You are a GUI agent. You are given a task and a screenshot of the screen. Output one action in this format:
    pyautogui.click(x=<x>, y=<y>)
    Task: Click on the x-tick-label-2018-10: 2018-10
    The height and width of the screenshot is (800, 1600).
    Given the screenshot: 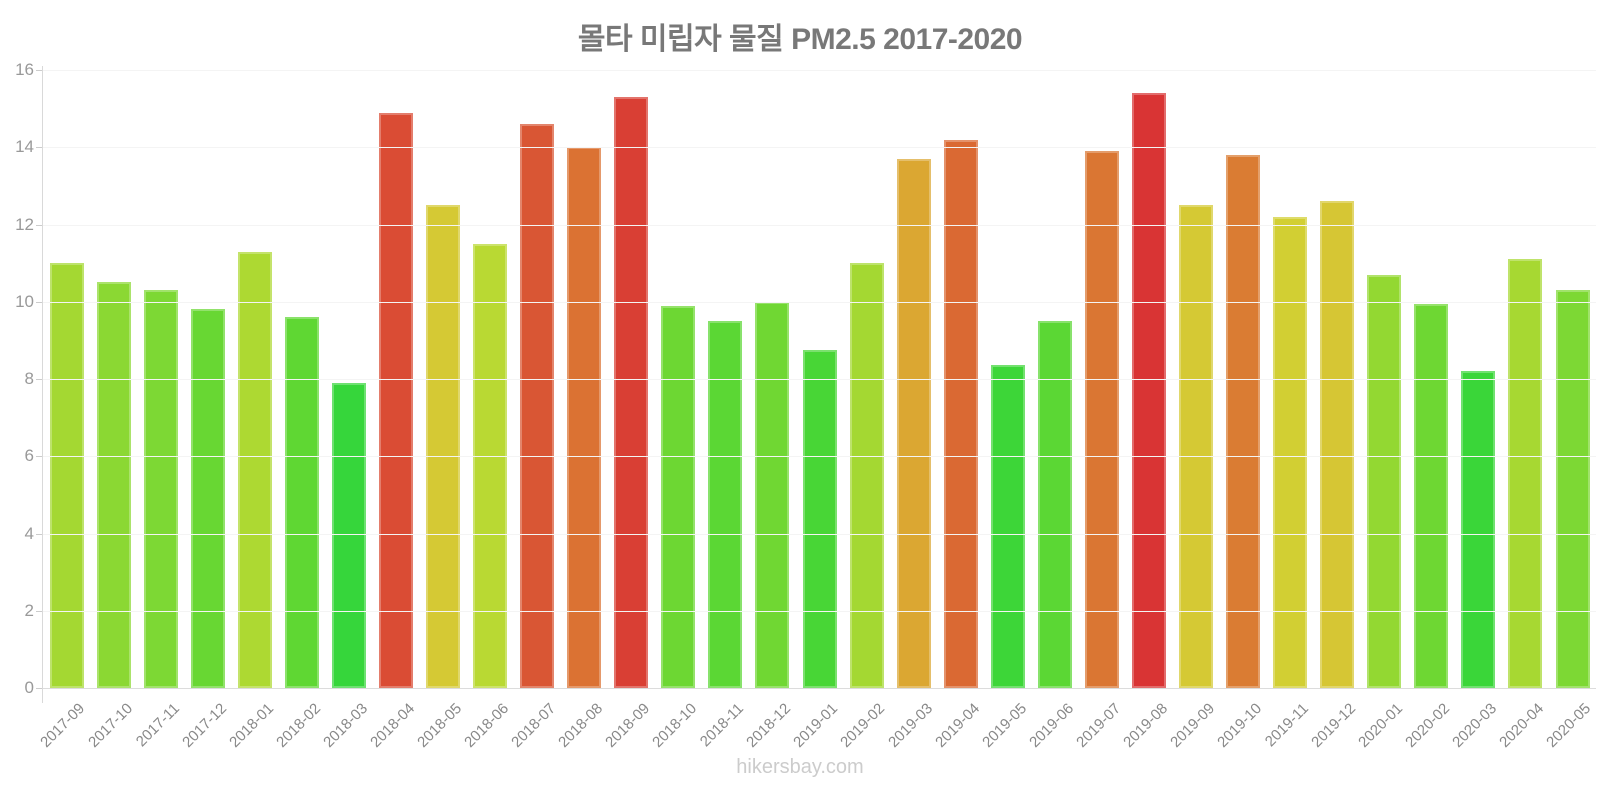 What is the action you would take?
    pyautogui.click(x=675, y=725)
    